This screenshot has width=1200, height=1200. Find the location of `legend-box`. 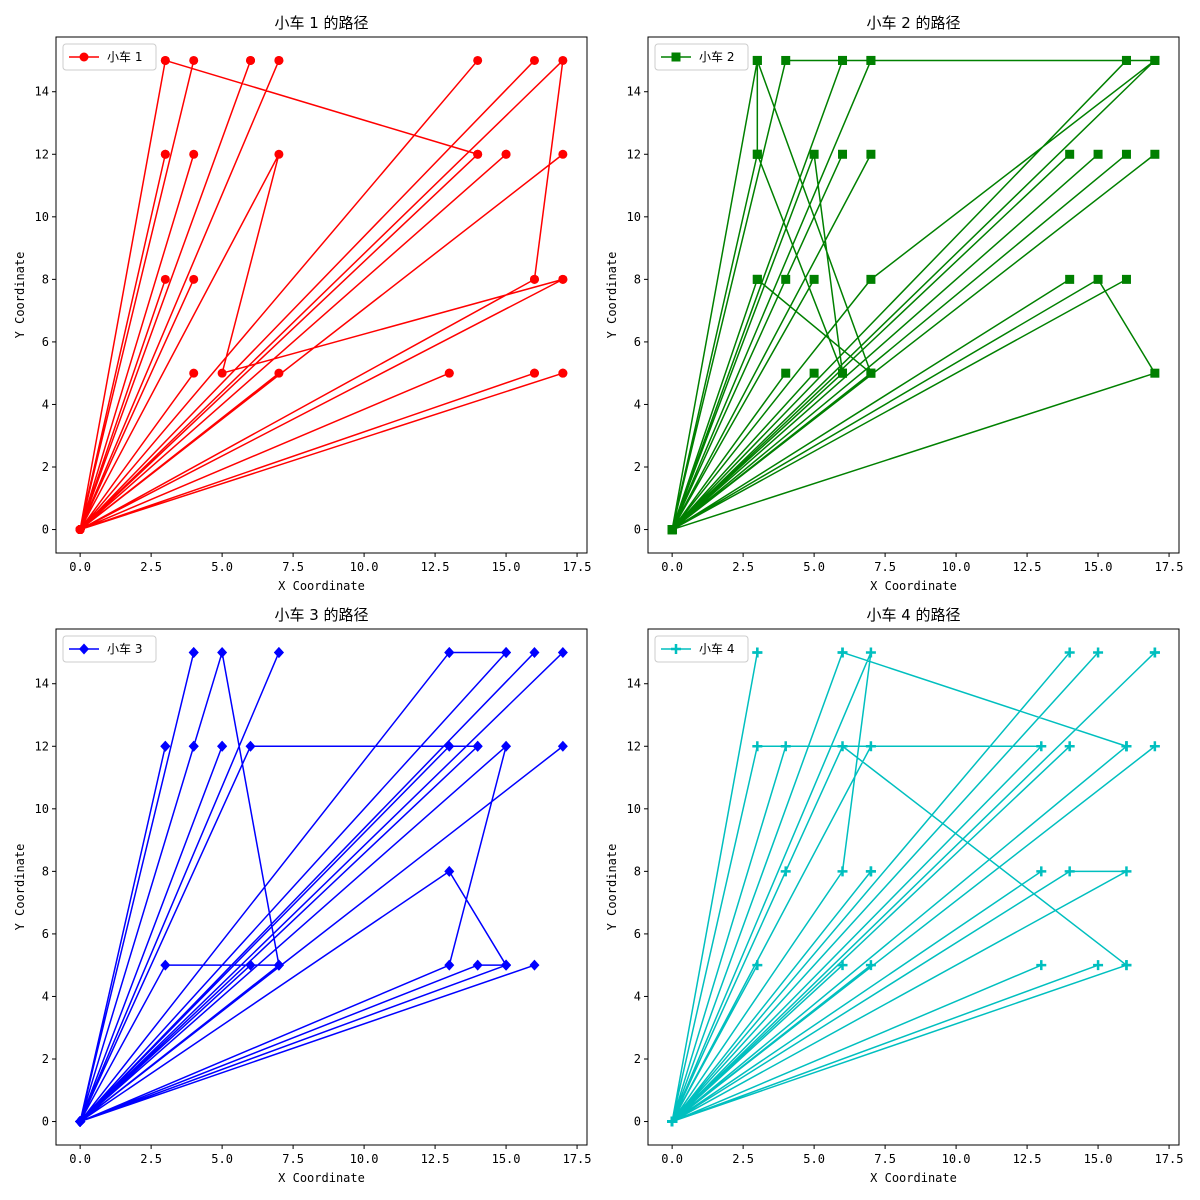

legend-box is located at coordinates (109, 649).